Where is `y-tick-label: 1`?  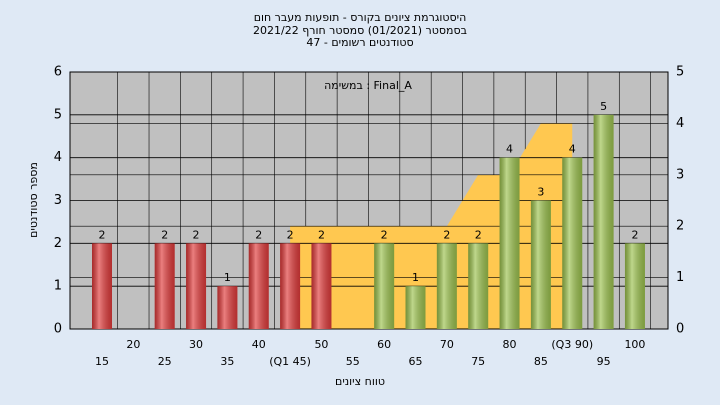
y-tick-label: 1 is located at coordinates (58, 286).